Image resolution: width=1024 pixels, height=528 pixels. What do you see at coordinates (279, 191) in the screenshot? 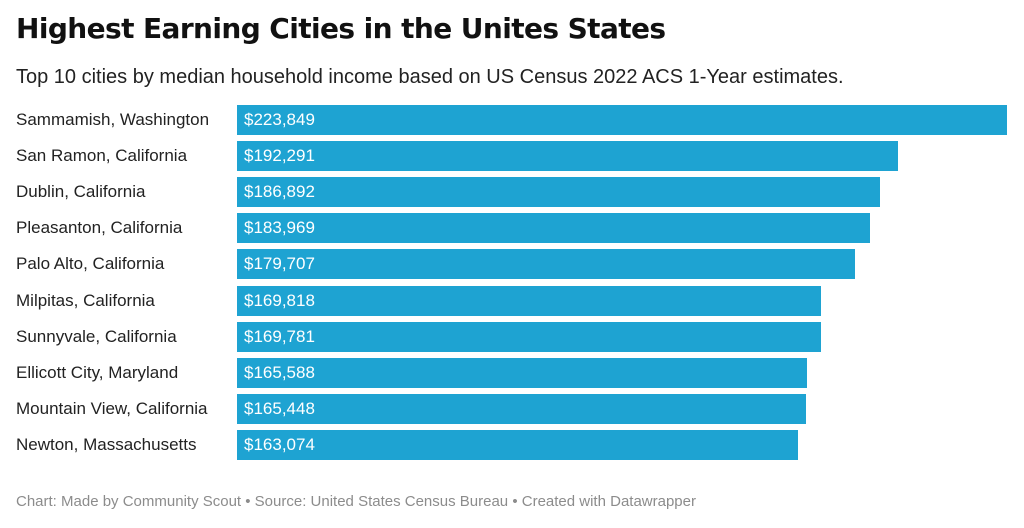
I see `value-label: $186,892` at bounding box center [279, 191].